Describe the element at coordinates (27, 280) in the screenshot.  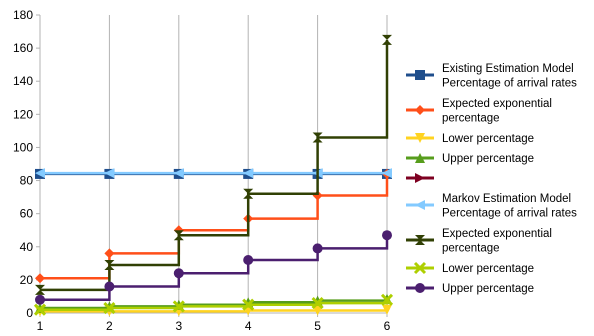
I see `y-tick-label: 20` at that location.